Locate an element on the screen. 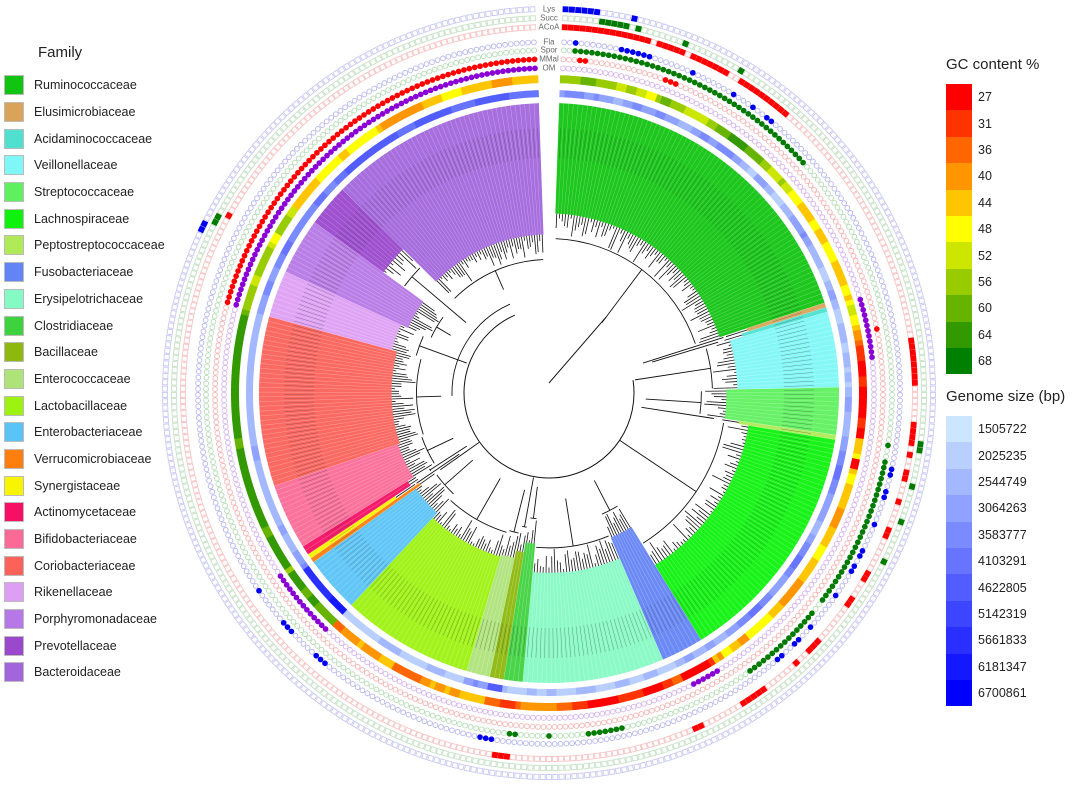 The height and width of the screenshot is (788, 1082). gc-legend-label: 44 is located at coordinates (985, 202).